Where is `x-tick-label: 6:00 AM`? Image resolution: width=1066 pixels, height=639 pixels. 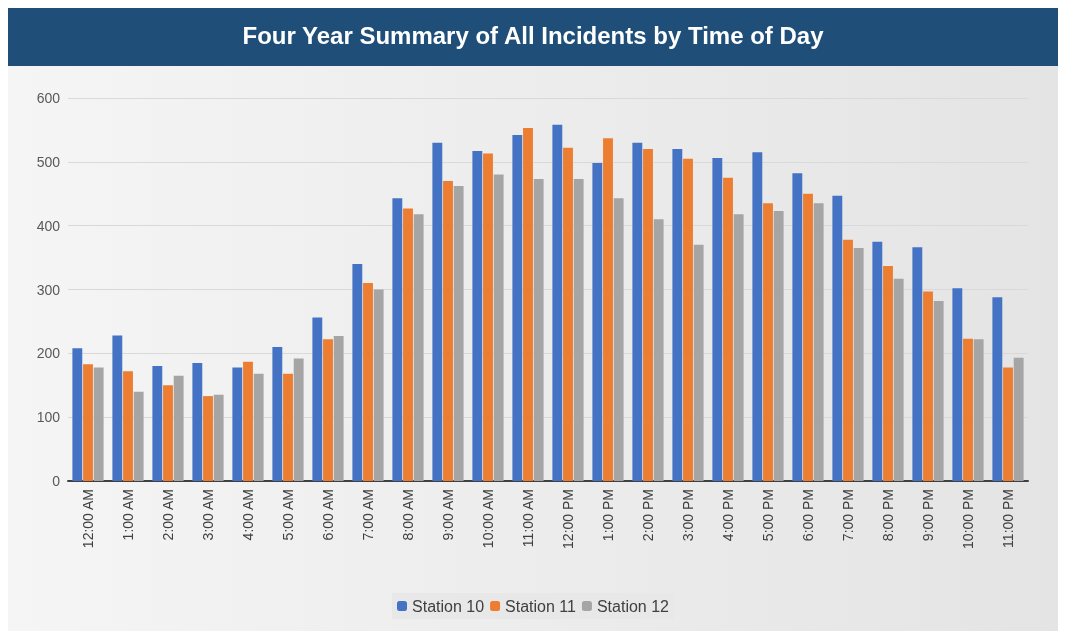
x-tick-label: 6:00 AM is located at coordinates (328, 515).